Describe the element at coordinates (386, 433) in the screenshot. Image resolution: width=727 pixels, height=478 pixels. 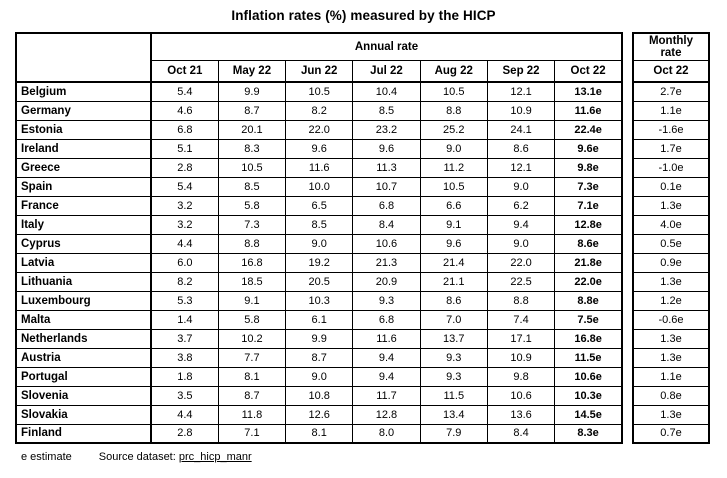
I see `annual-value-cell: 8.0` at that location.